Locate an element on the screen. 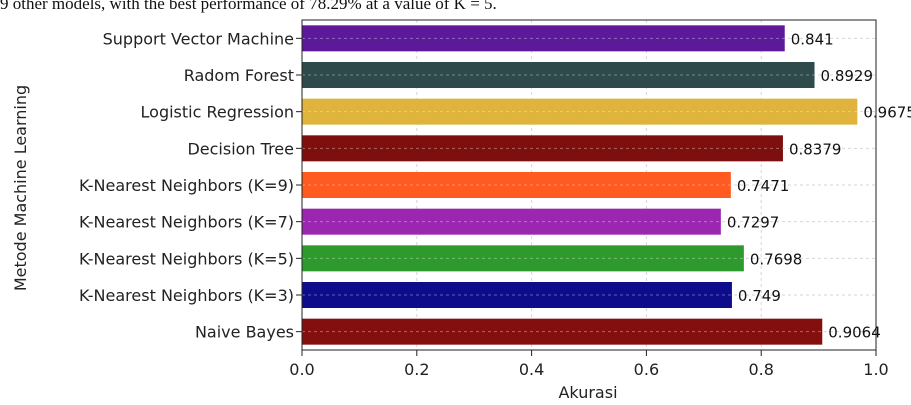 The width and height of the screenshot is (911, 405). category-label: Support Vector Machine is located at coordinates (198, 38).